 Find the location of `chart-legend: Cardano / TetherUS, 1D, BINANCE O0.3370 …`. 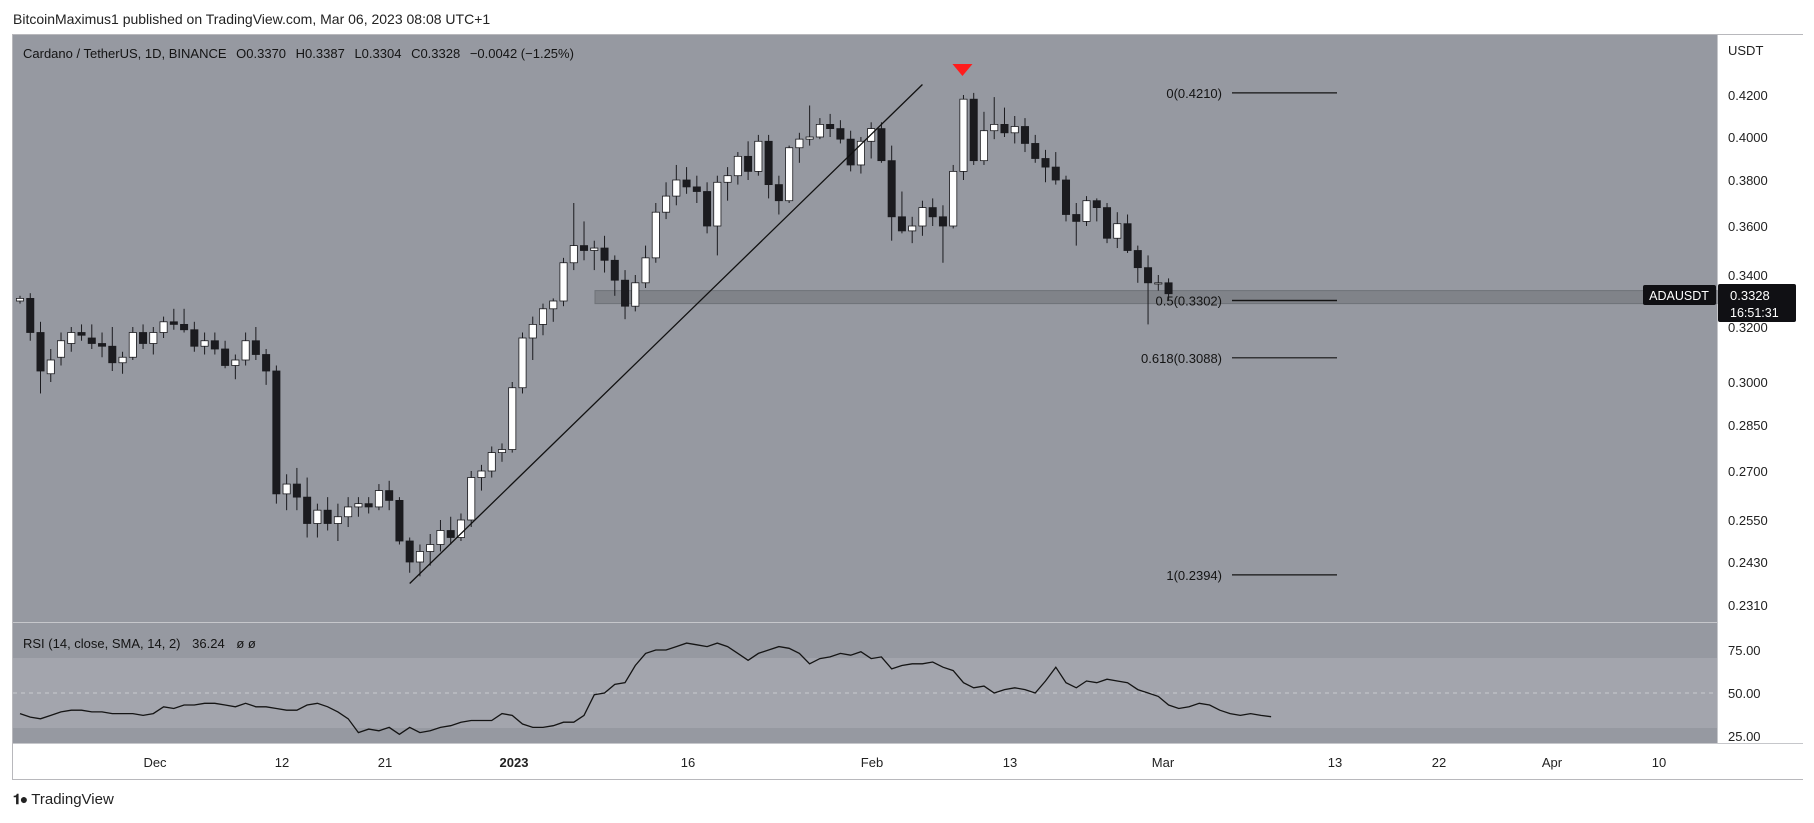

chart-legend: Cardano / TetherUS, 1D, BINANCE O0.3370 … is located at coordinates (298, 53).